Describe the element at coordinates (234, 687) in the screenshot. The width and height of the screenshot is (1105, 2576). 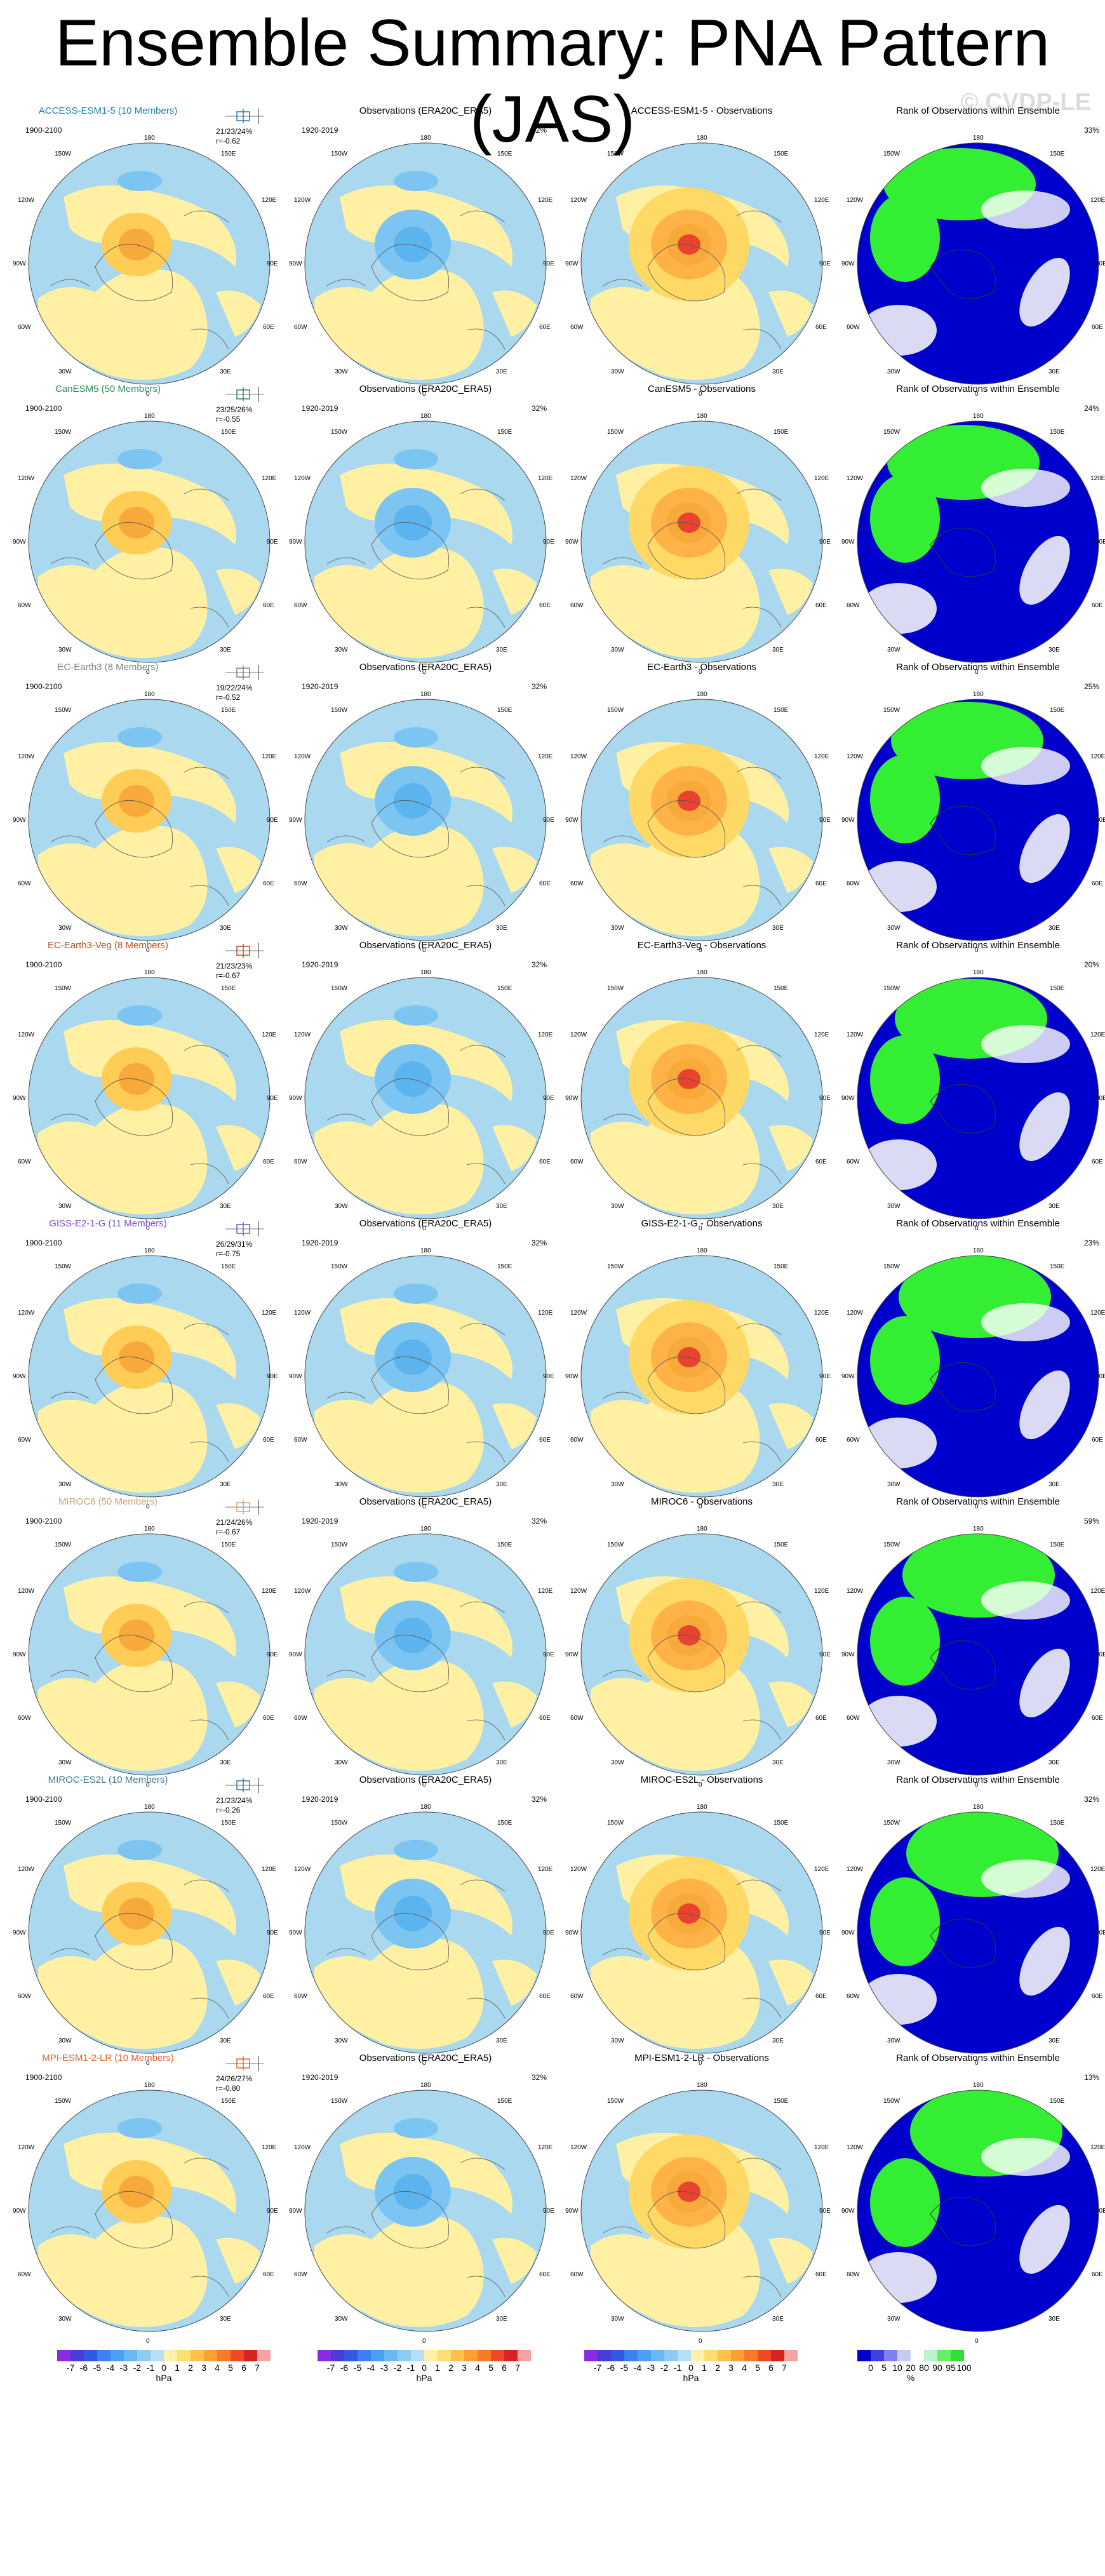
I see `stats-percent: 19/22/24%` at that location.